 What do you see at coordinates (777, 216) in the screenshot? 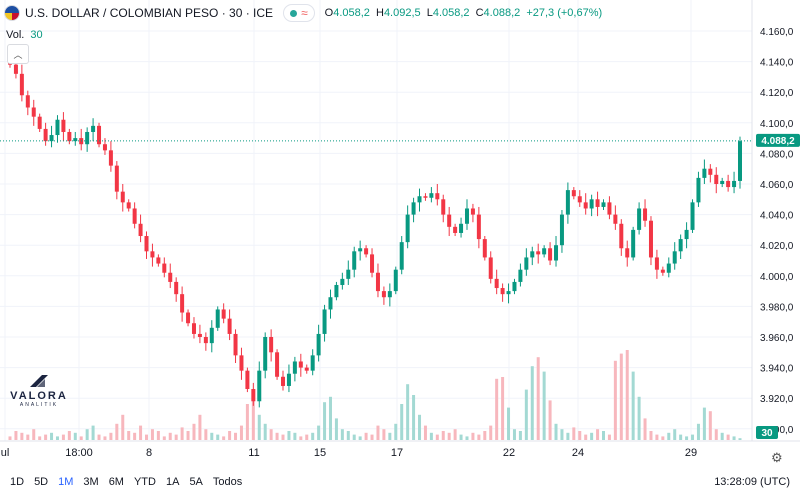
I see `y-tick-label: 4.040,0` at bounding box center [777, 216].